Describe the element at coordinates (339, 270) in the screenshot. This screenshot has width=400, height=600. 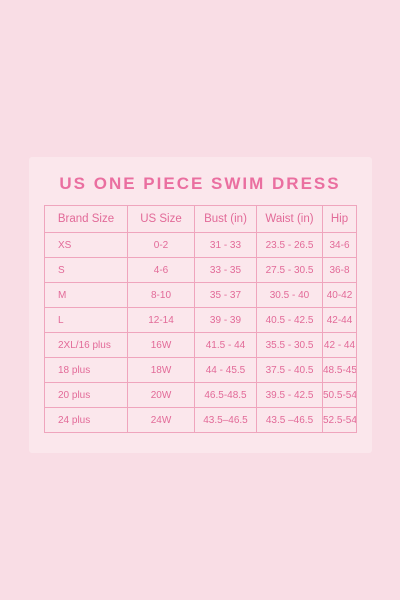
I see `cell-hip: 36-8` at that location.